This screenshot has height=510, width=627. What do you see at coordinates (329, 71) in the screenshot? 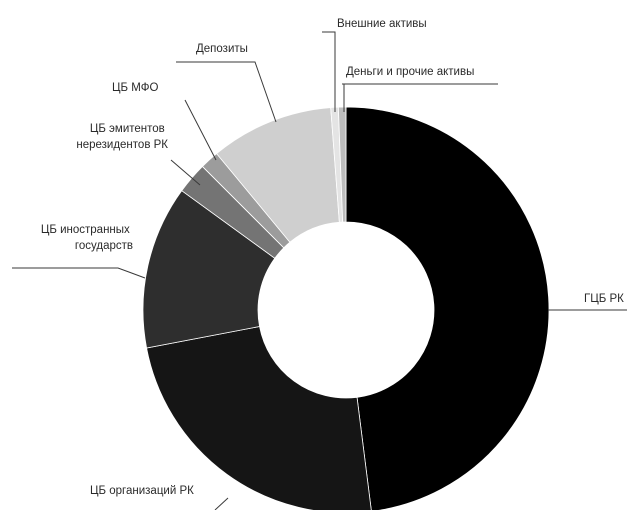
I see `leader-external` at bounding box center [329, 71].